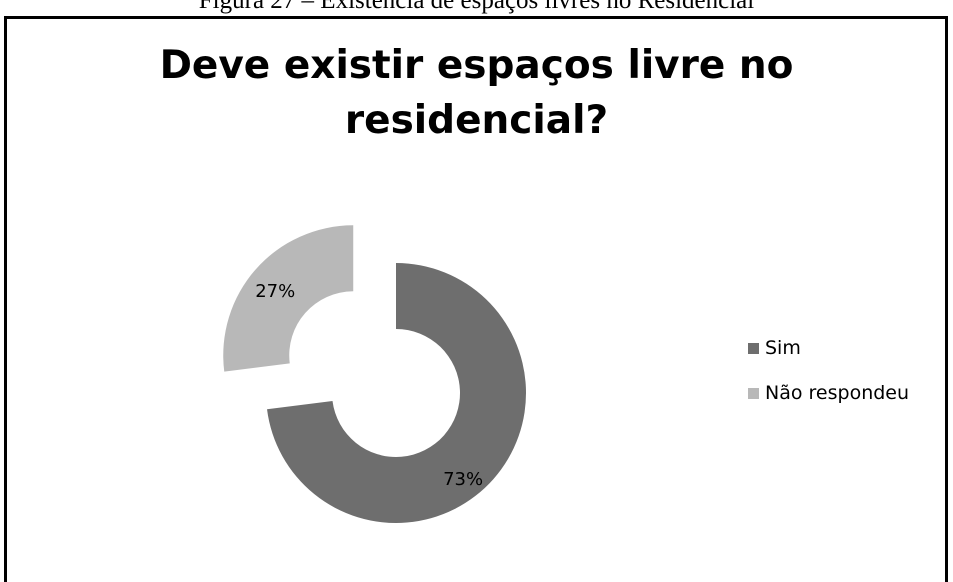  What do you see at coordinates (476, 65) in the screenshot?
I see `chart-title-line1: Deve existir espaços livre no` at bounding box center [476, 65].